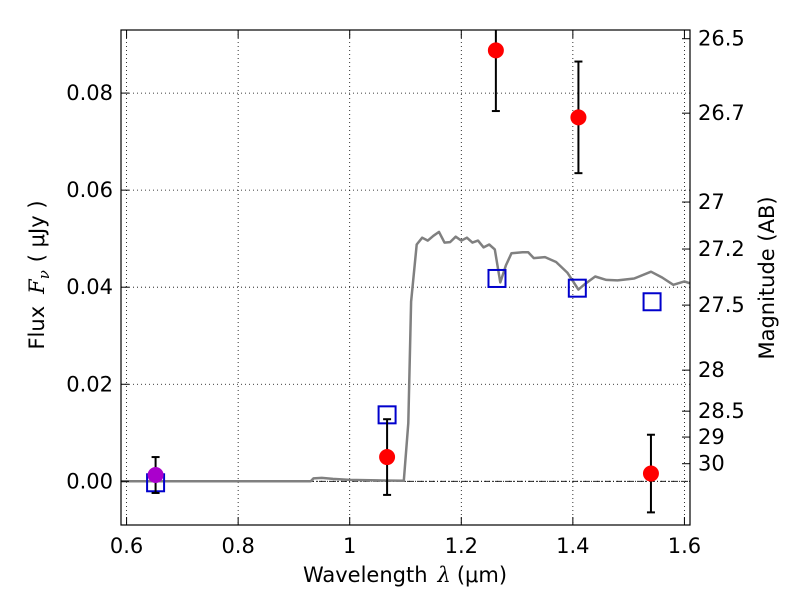  What do you see at coordinates (349, 546) in the screenshot?
I see `x-tick-label: 1` at bounding box center [349, 546].